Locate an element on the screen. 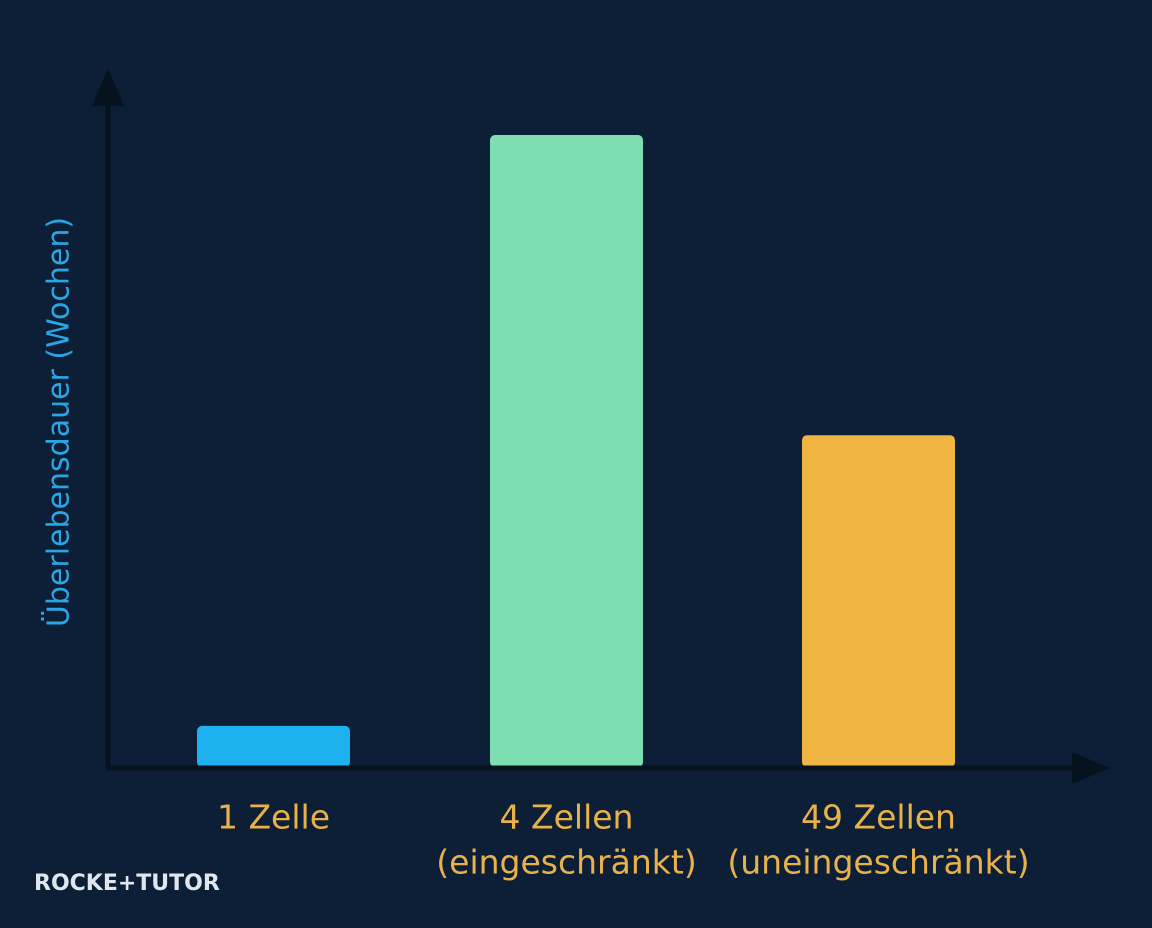 The image size is (1152, 928). x-tick-label: (uneingeschränkt) is located at coordinates (878, 862).